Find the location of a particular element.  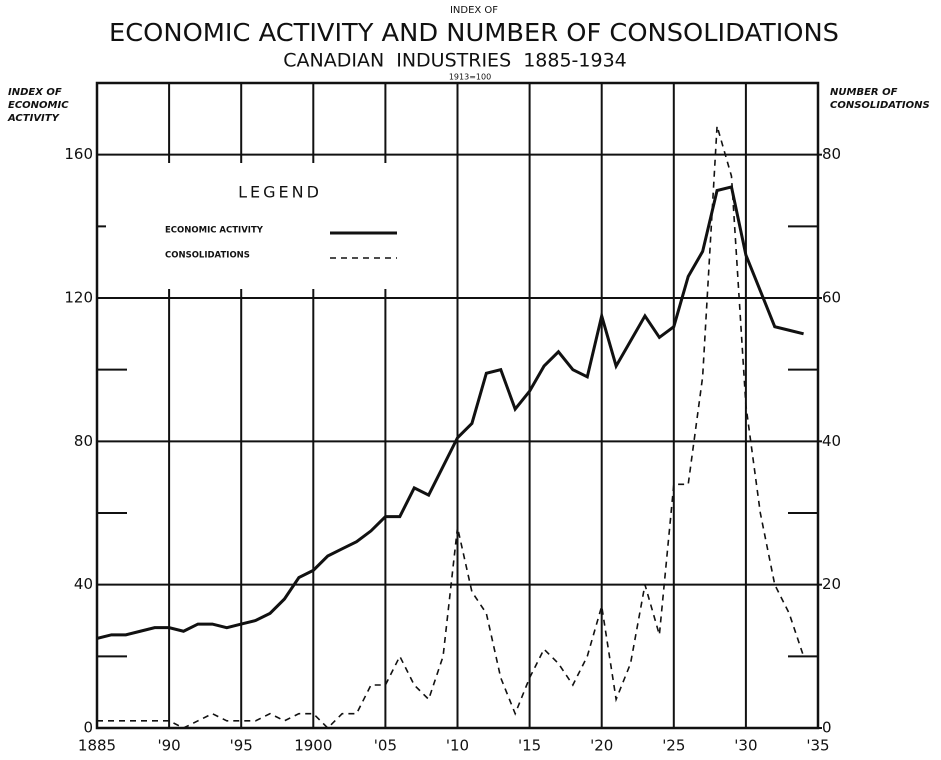

supertitle: INDEX OF is located at coordinates (474, 10).